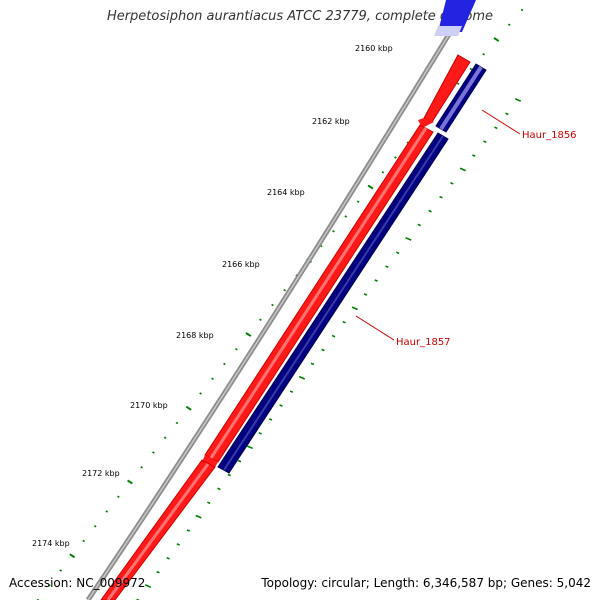 The image size is (600, 600). I want to click on reverse-gene-top, so click(457, 16).